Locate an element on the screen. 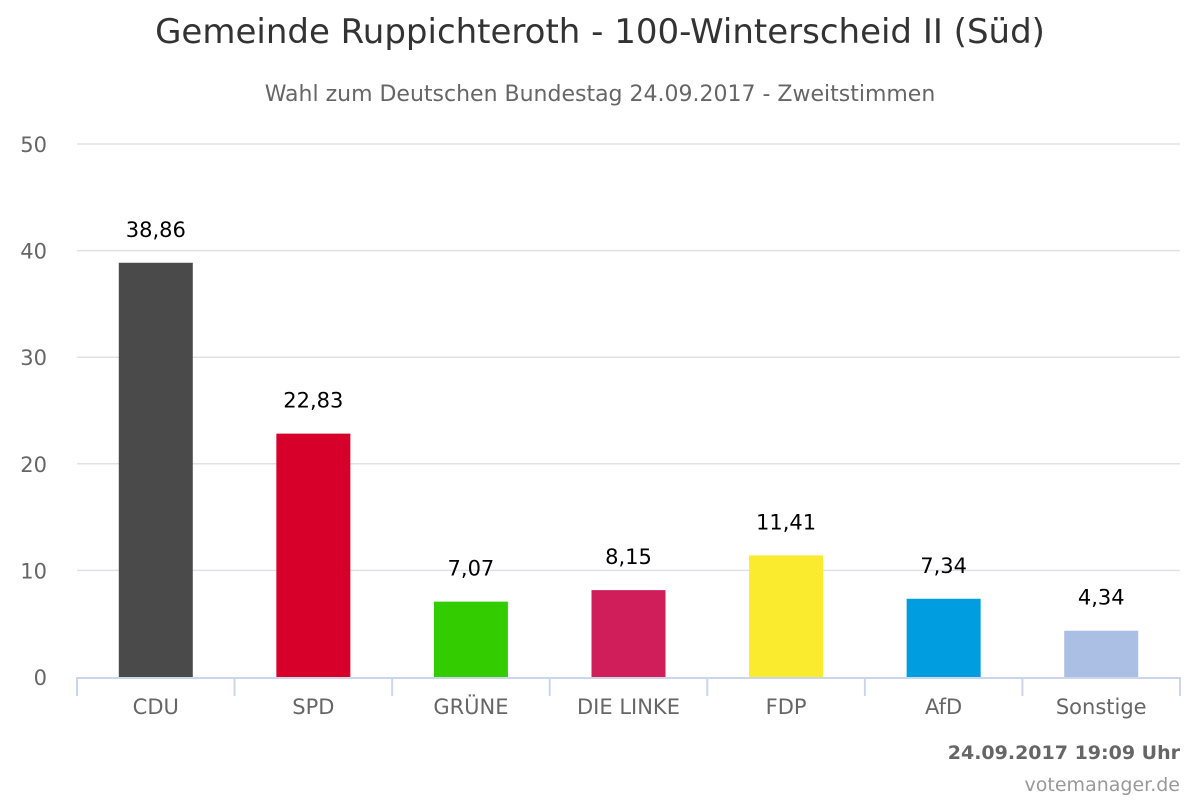 This screenshot has height=800, width=1200. bar-fdp is located at coordinates (786, 616).